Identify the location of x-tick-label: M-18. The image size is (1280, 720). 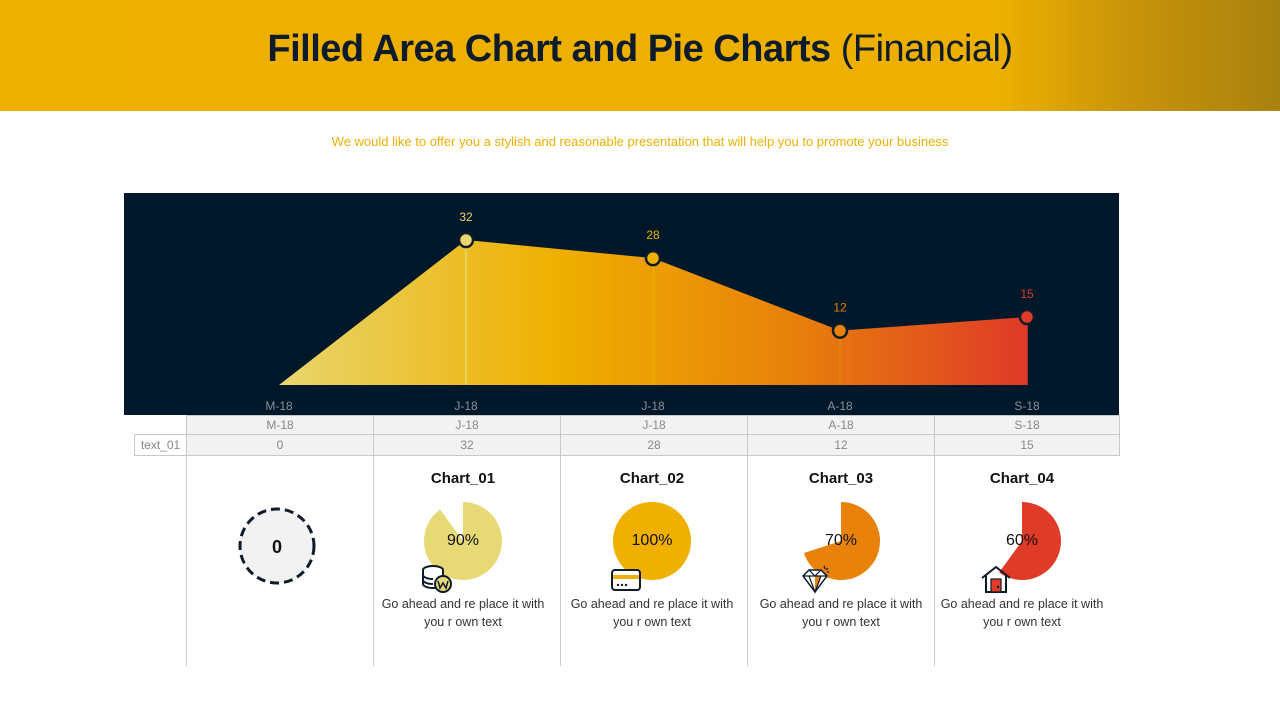
(279, 406).